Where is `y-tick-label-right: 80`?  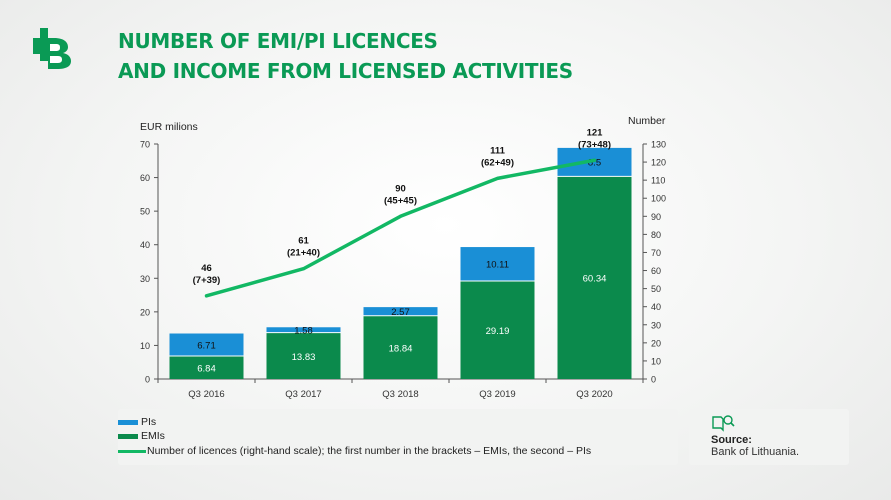 y-tick-label-right: 80 is located at coordinates (656, 235).